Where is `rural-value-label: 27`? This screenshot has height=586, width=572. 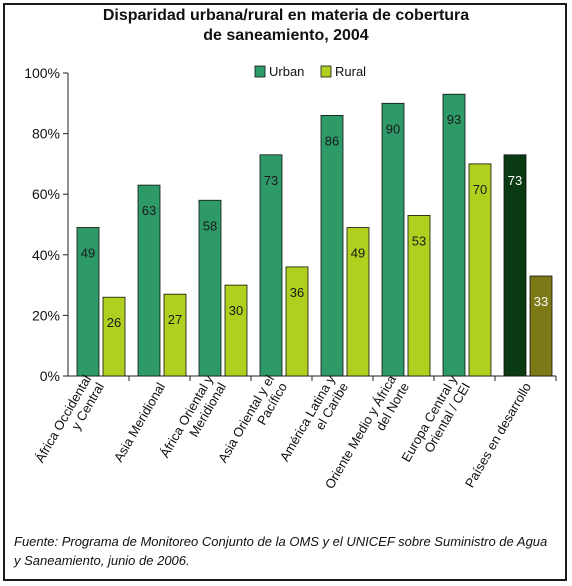 rural-value-label: 27 is located at coordinates (175, 319).